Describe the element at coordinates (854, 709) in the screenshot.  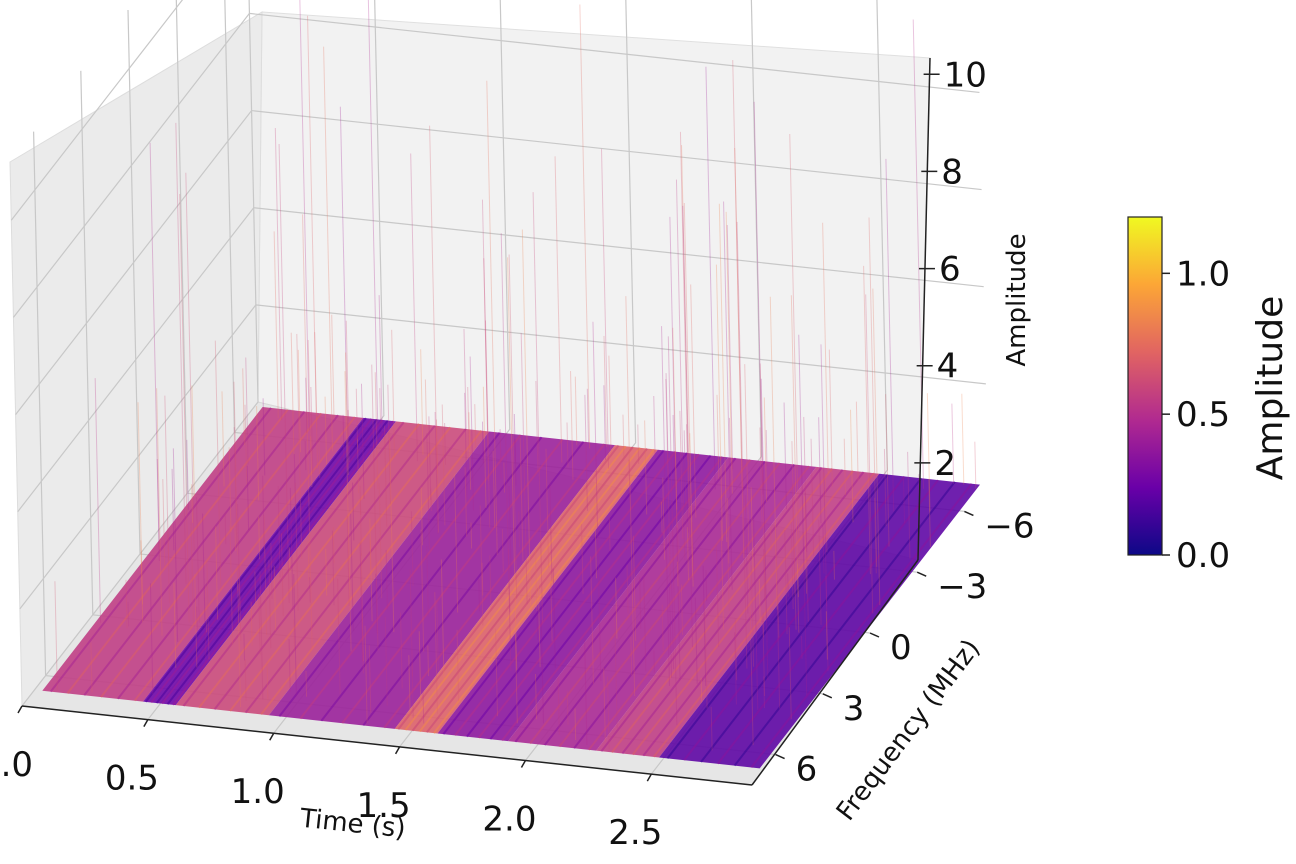
I see `y-tick-label: 3` at that location.